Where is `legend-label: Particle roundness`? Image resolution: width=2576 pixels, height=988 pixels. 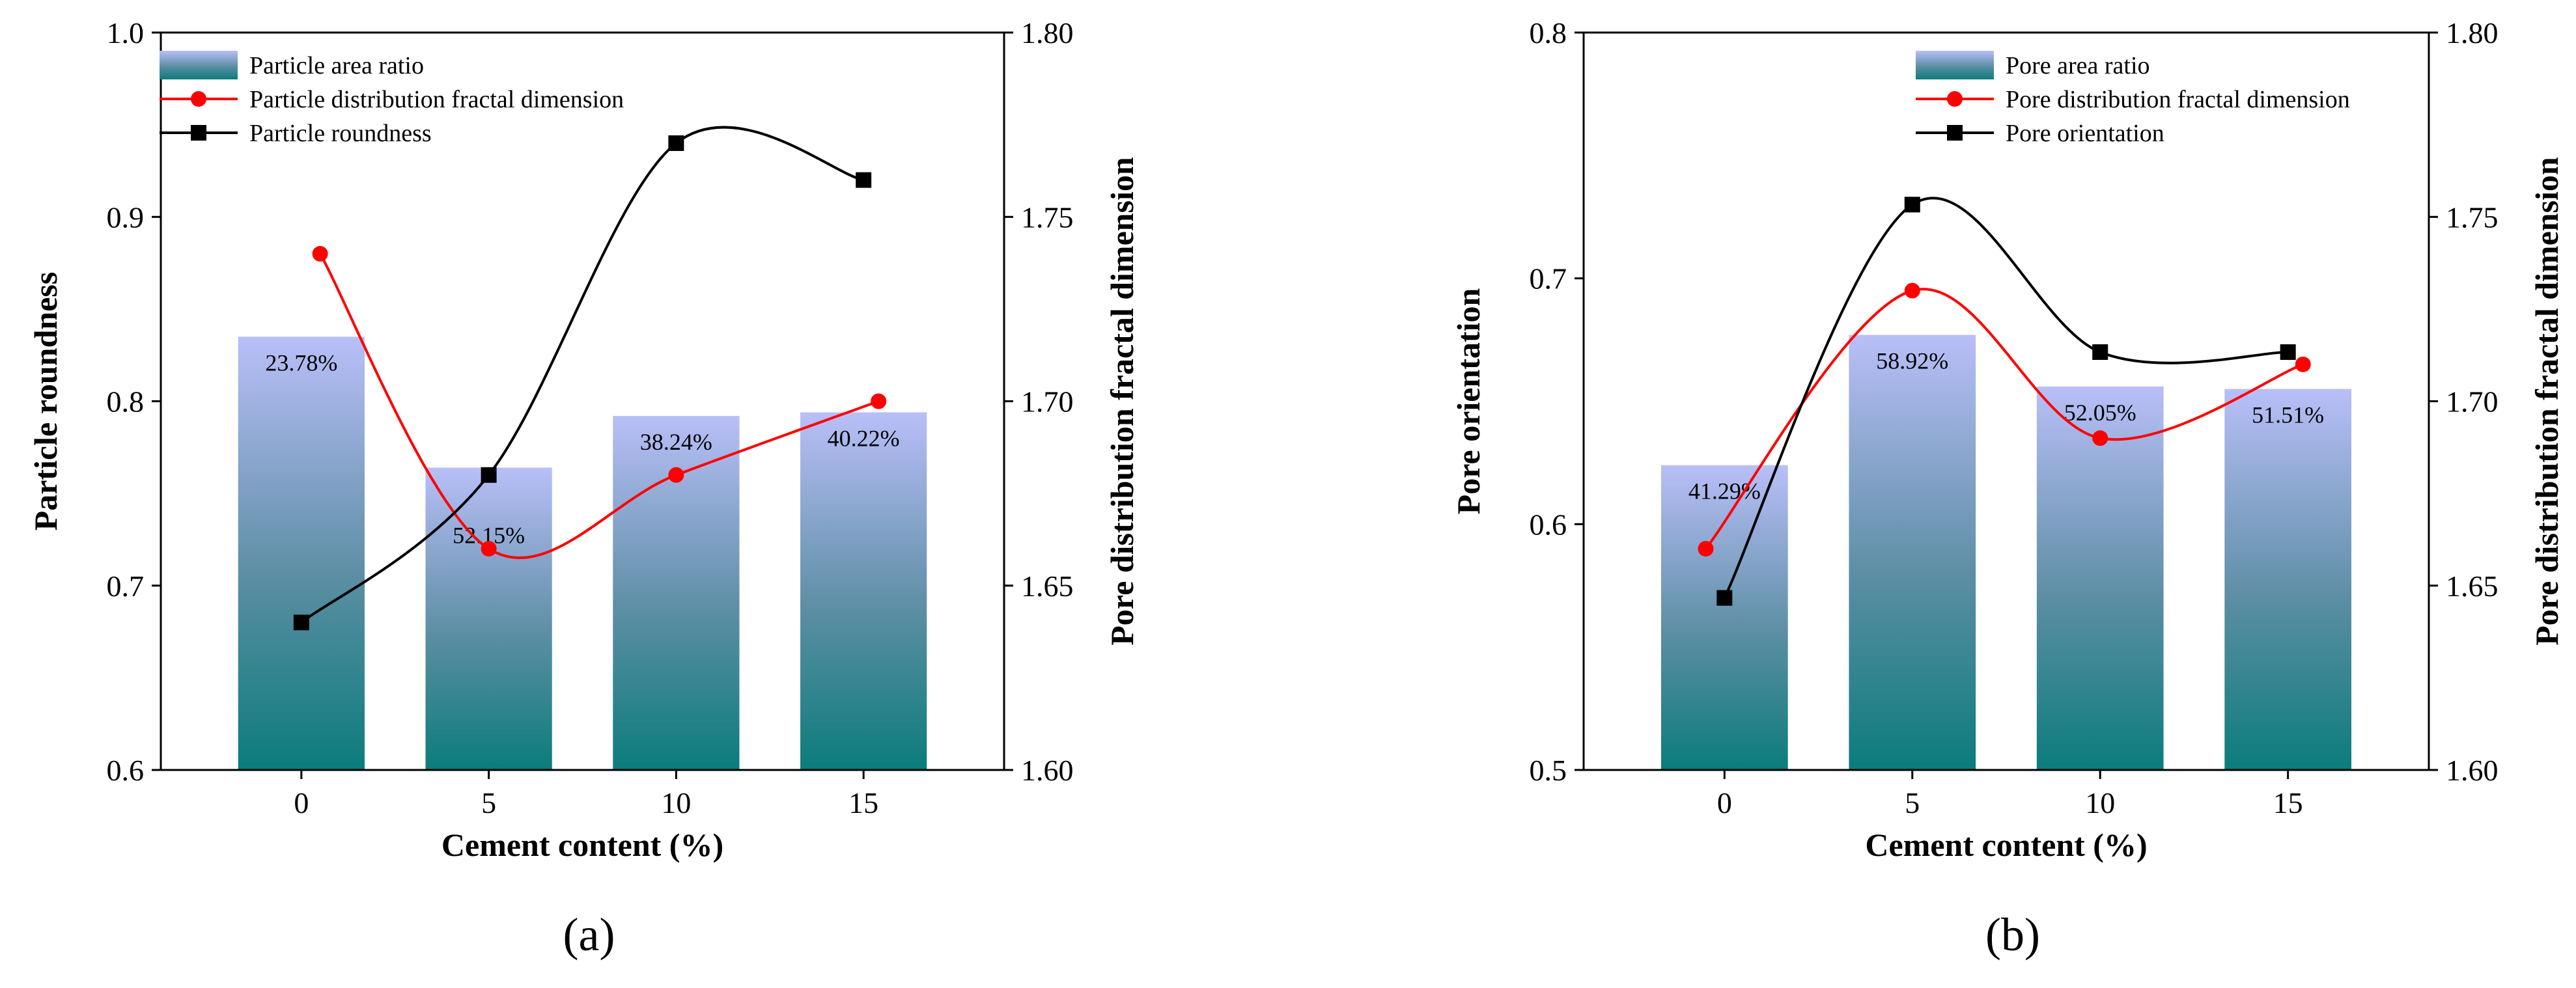 legend-label: Particle roundness is located at coordinates (341, 134).